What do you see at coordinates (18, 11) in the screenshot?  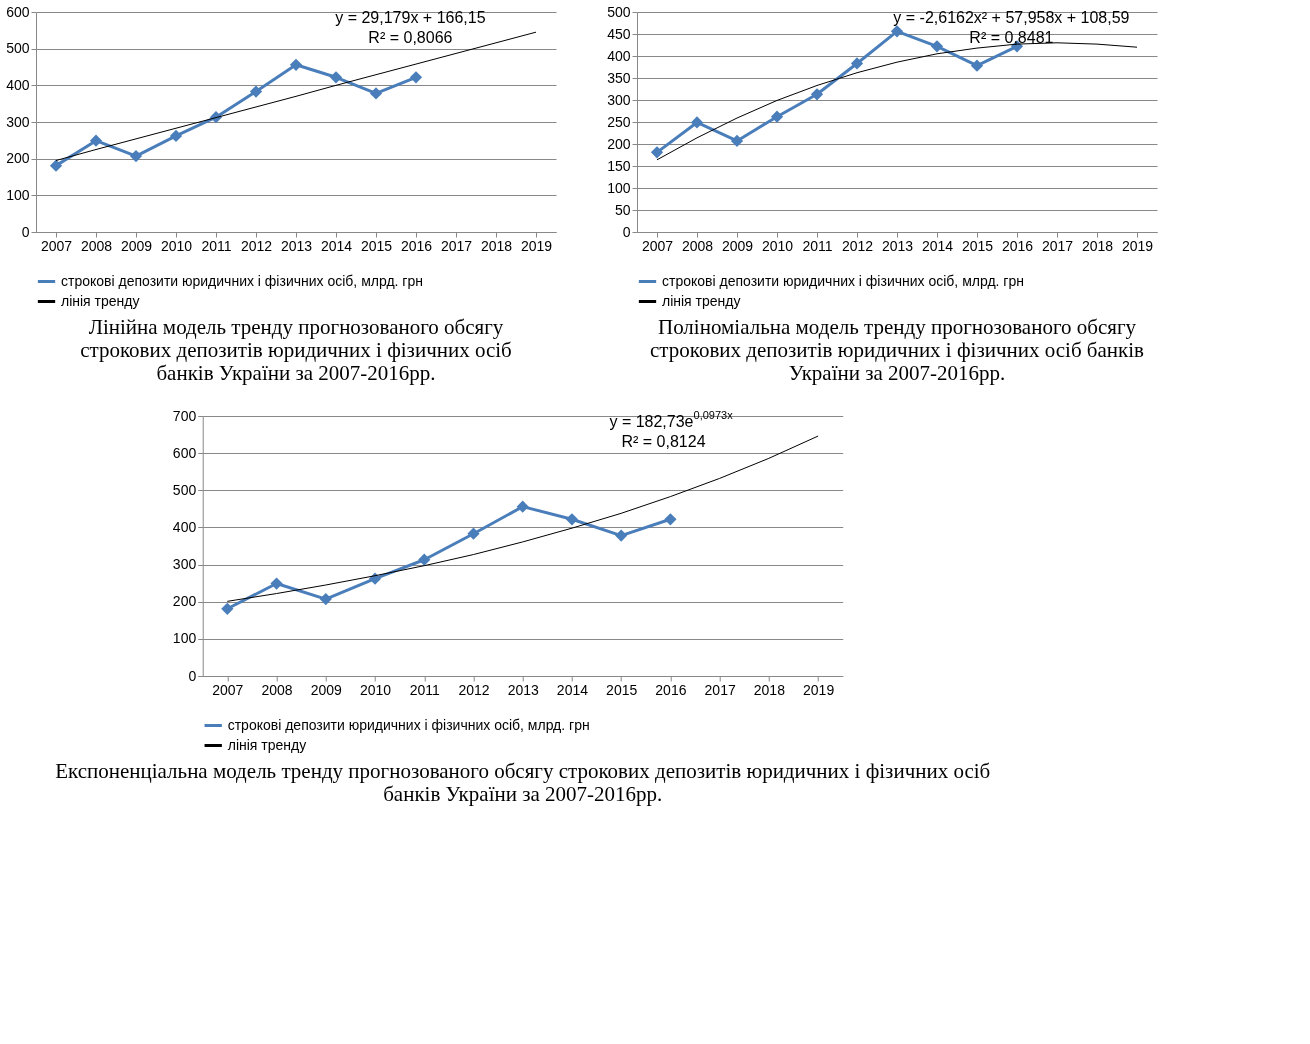 I see `y-tick-label: 600` at bounding box center [18, 11].